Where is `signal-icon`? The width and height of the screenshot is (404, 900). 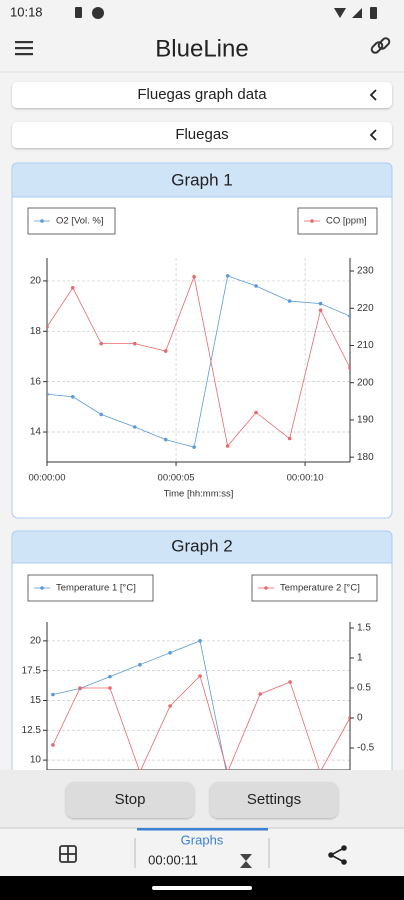 signal-icon is located at coordinates (357, 13).